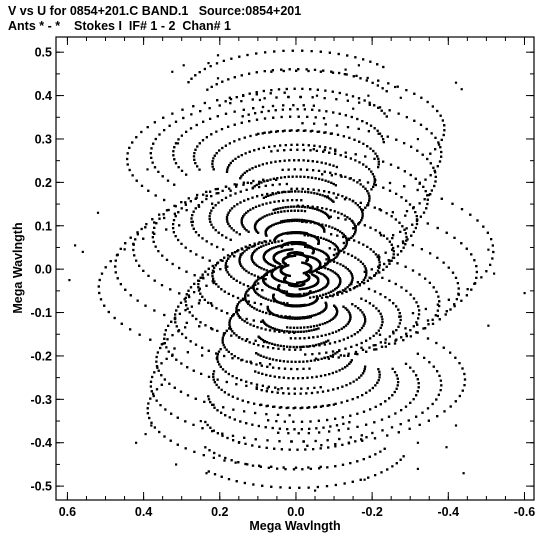  I want to click on y-tick-label: 0.4, so click(43, 96).